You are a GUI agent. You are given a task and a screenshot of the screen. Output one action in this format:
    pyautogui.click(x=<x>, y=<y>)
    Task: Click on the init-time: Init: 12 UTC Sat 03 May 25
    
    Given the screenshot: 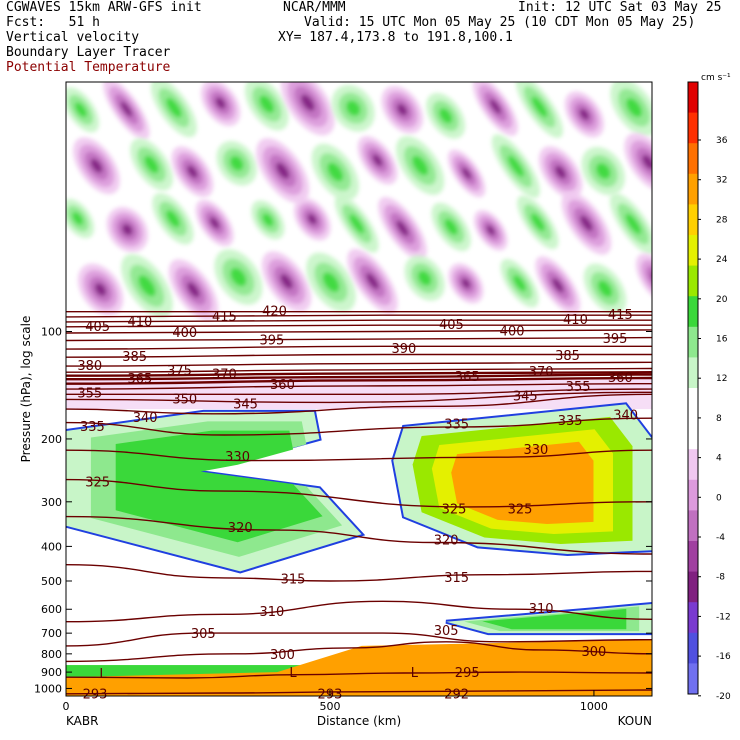 What is the action you would take?
    pyautogui.click(x=620, y=7)
    